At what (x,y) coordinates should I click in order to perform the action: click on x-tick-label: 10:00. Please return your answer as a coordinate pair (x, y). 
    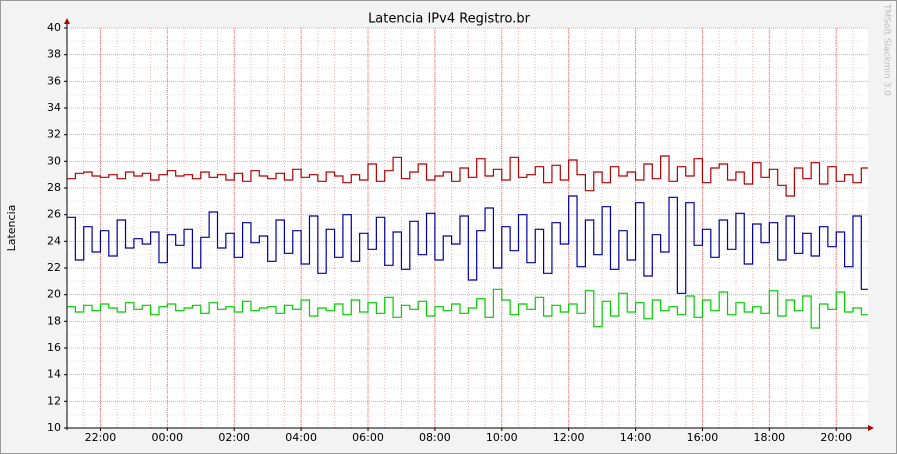
    Looking at the image, I should click on (502, 437).